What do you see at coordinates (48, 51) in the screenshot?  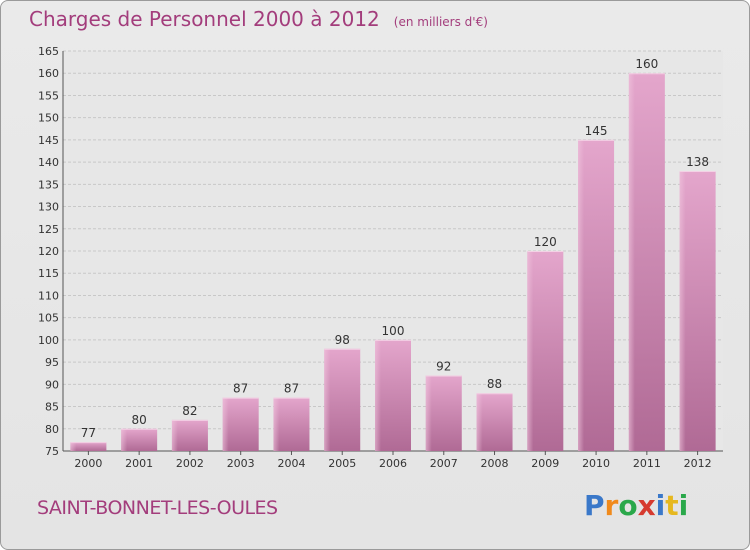 I see `y-tick-label: 165` at bounding box center [48, 51].